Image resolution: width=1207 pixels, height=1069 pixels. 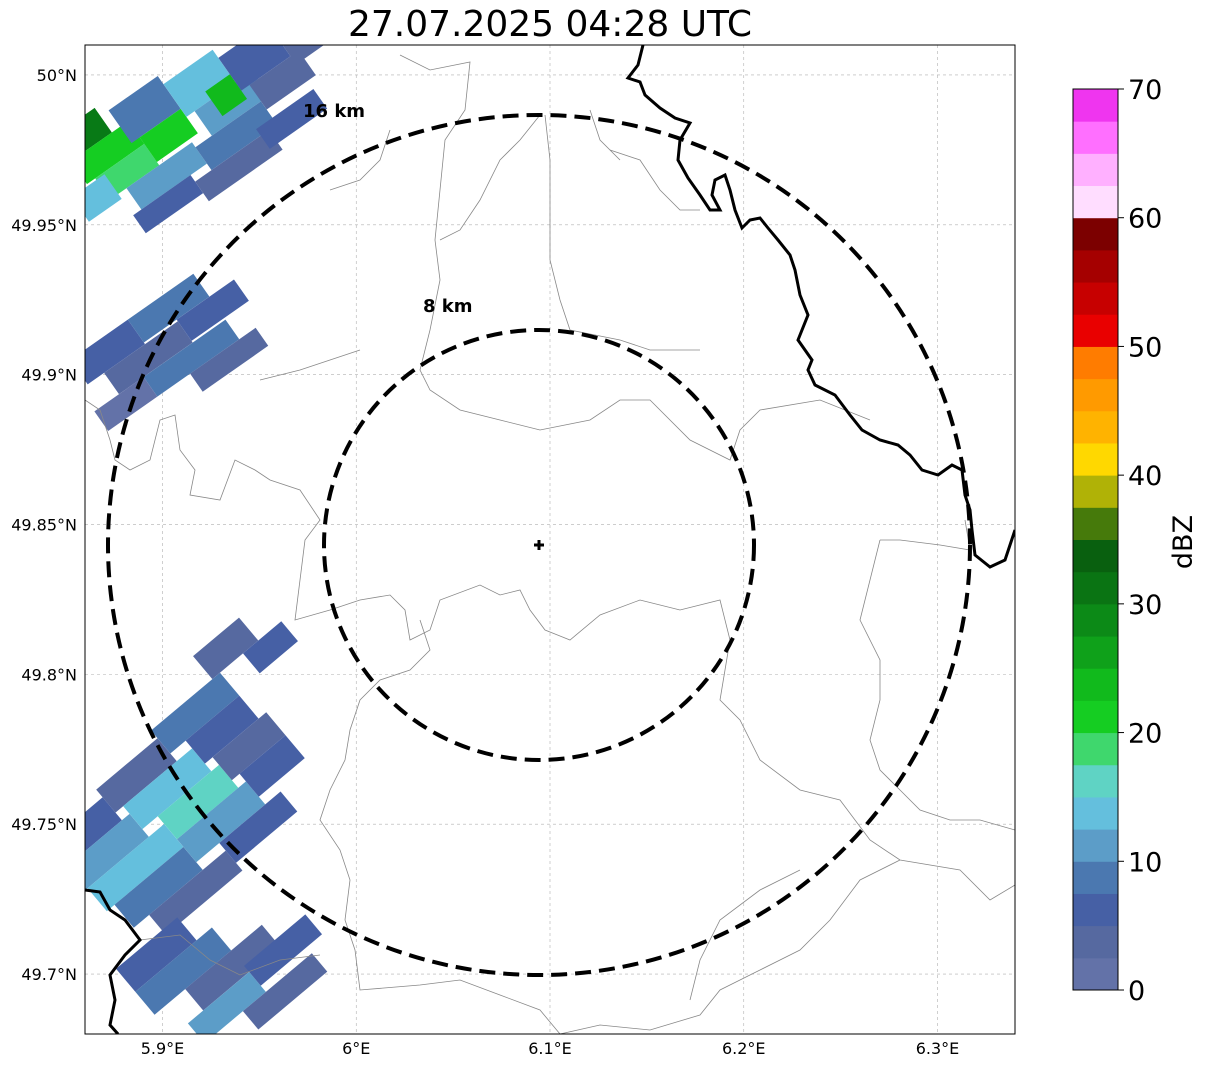 I want to click on colorbar, so click(x=1095, y=539).